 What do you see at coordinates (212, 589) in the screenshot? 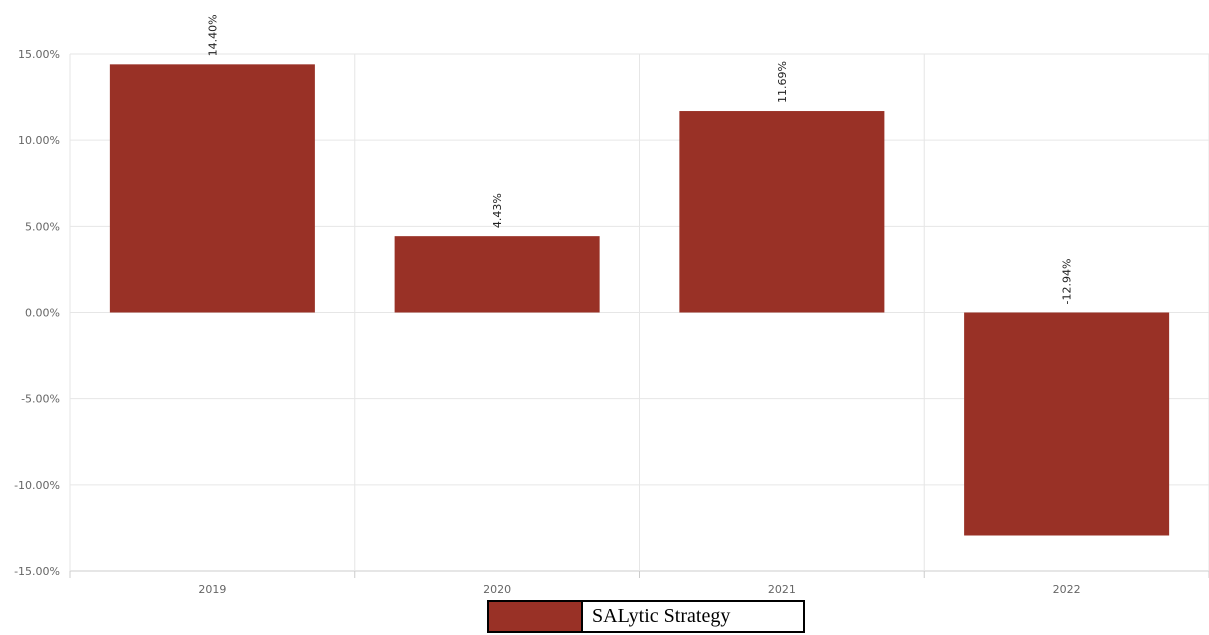
I see `x-tick-label: 2019` at bounding box center [212, 589].